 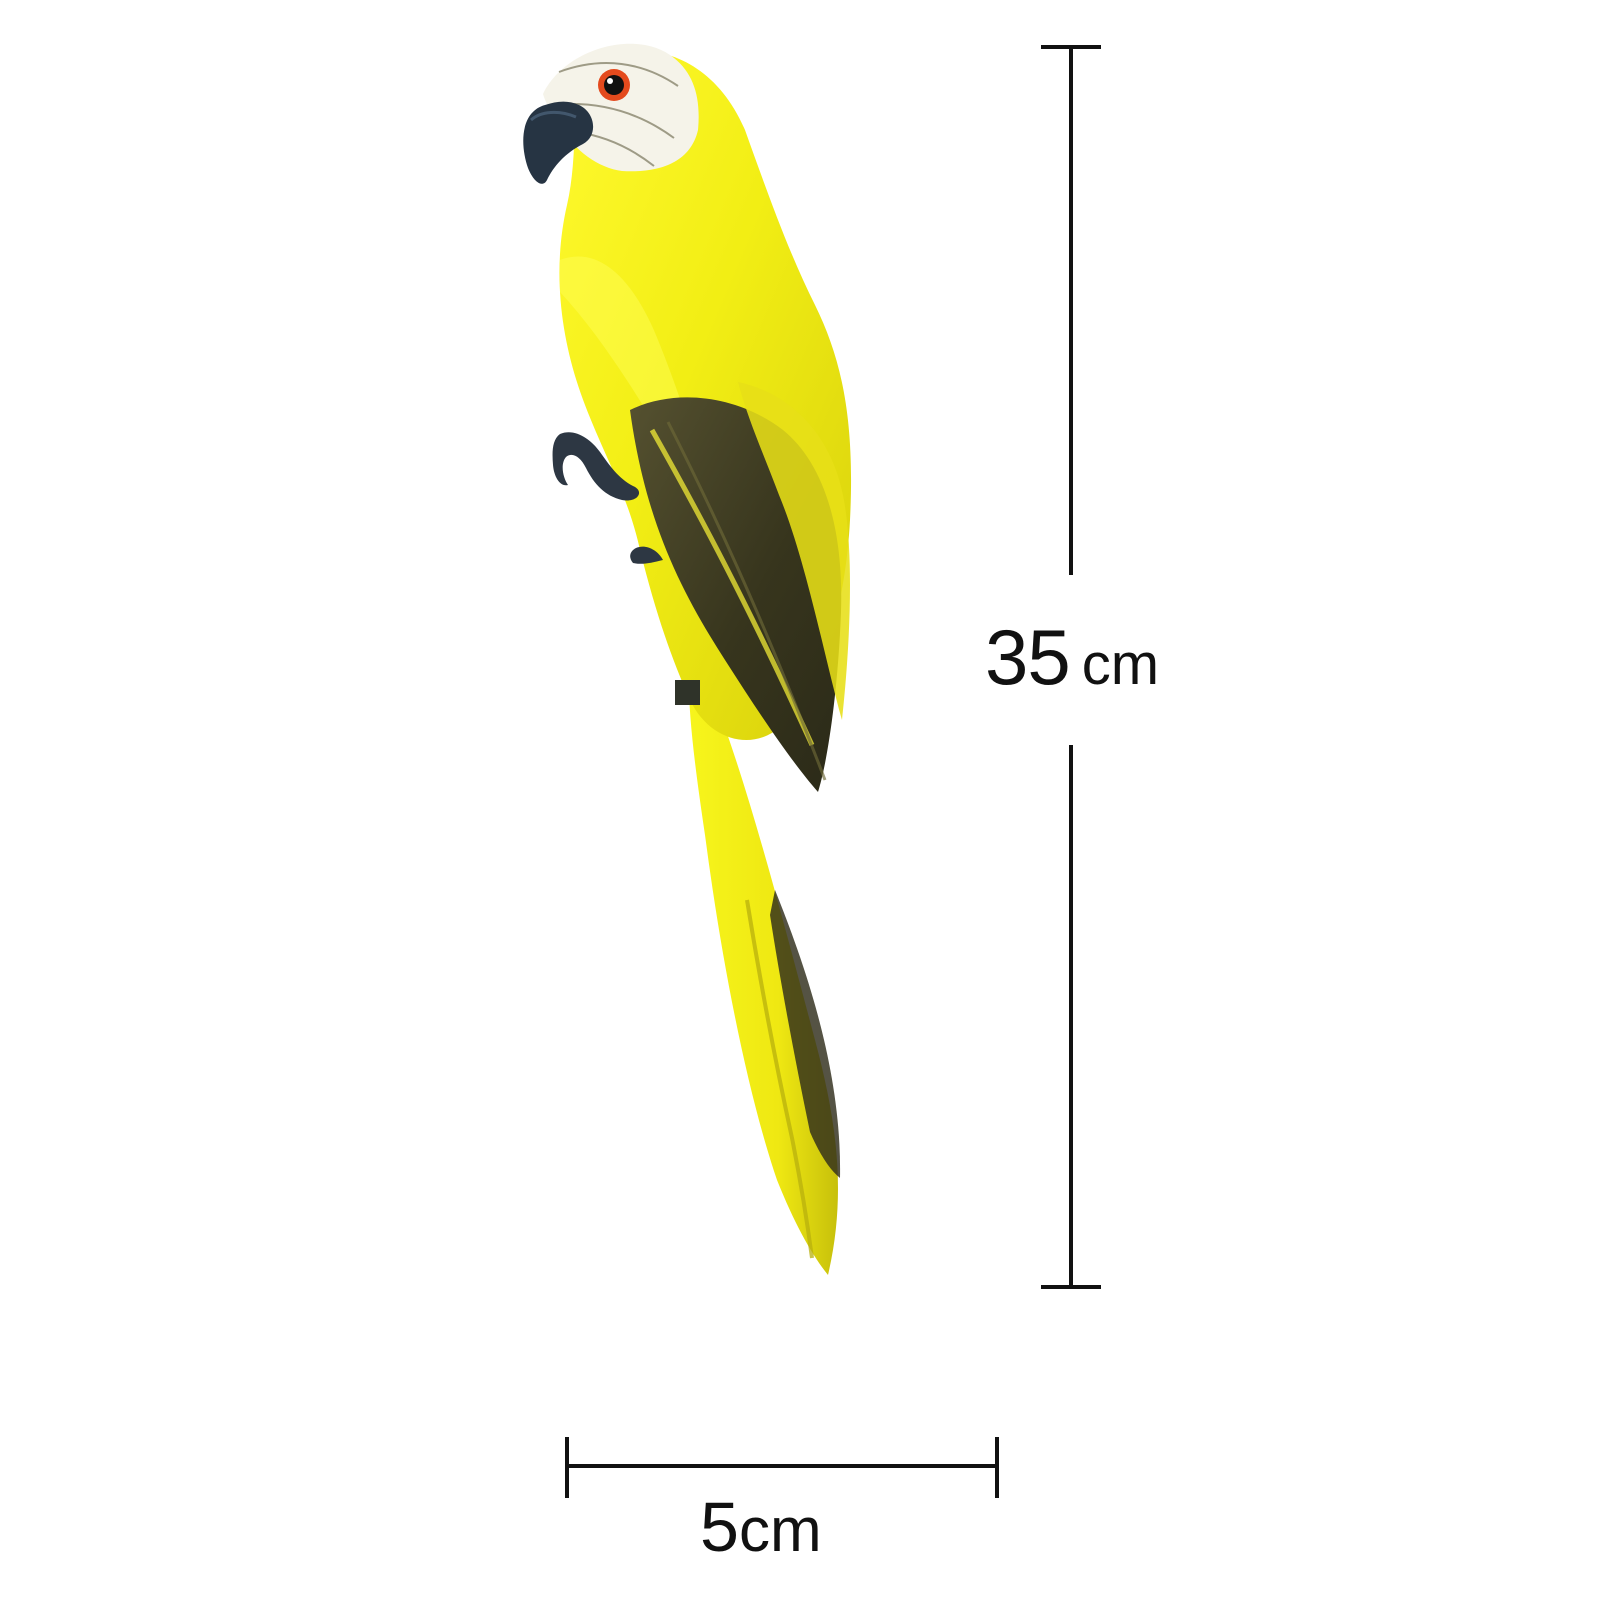 I want to click on height-dimension-label: 35 cm, so click(x=1095, y=657).